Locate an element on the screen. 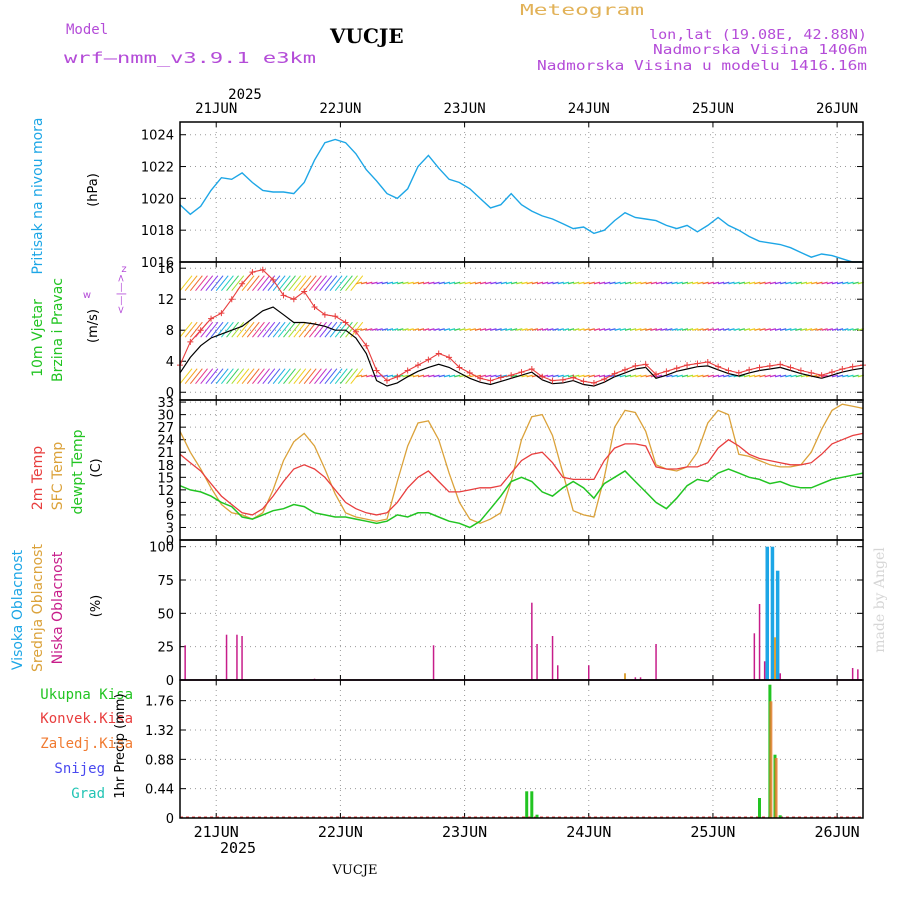  cloud-bar-mid is located at coordinates (625, 676).